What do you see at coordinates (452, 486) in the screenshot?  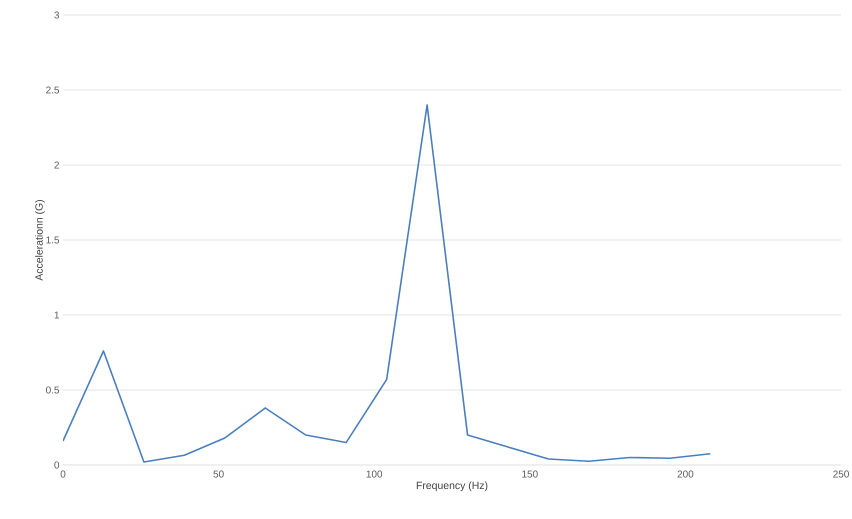 I see `x-axis-title: Frequency (Hz)` at bounding box center [452, 486].